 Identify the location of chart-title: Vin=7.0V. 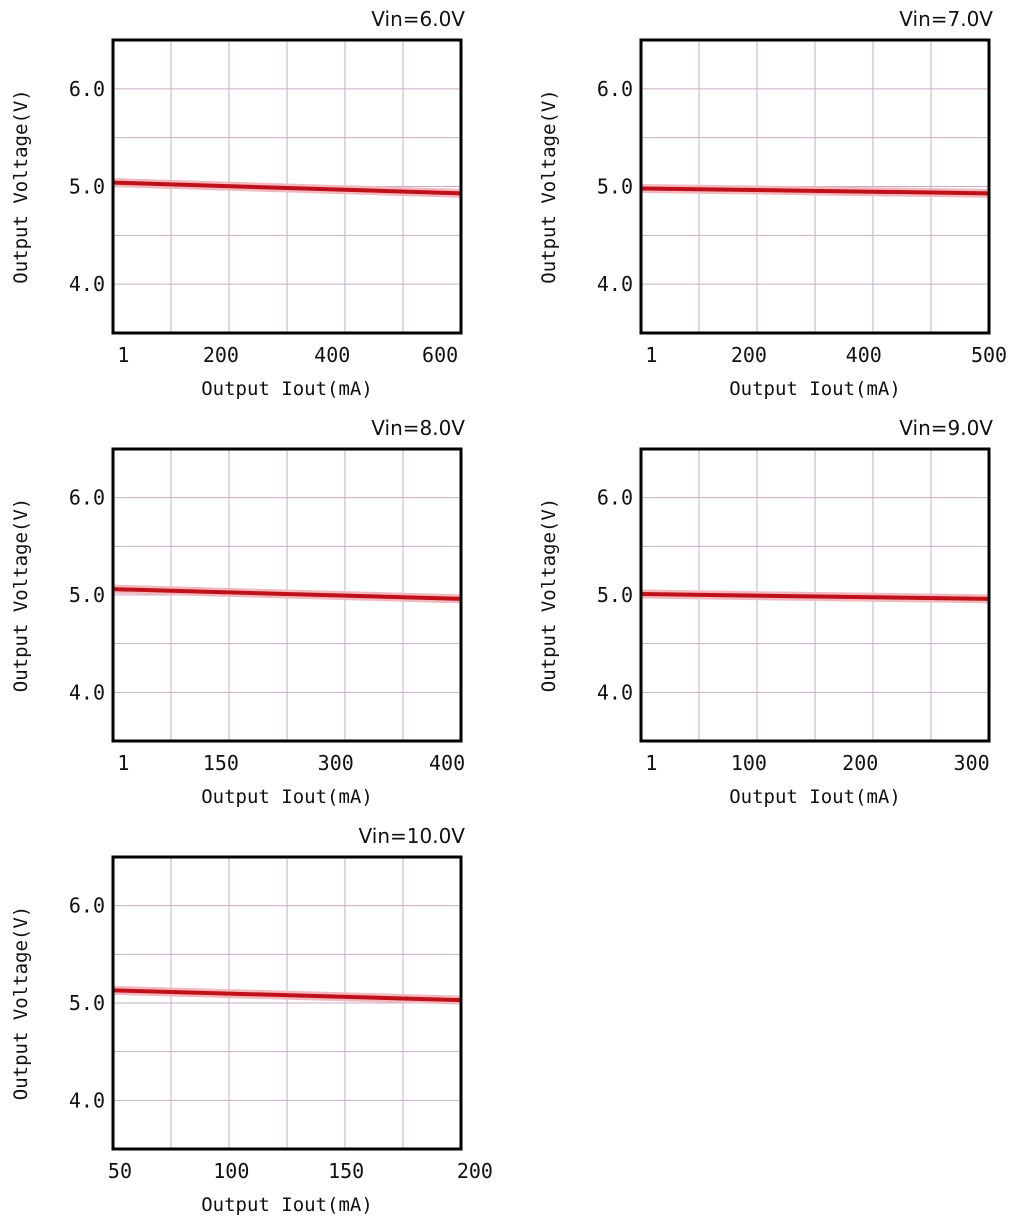
(946, 19).